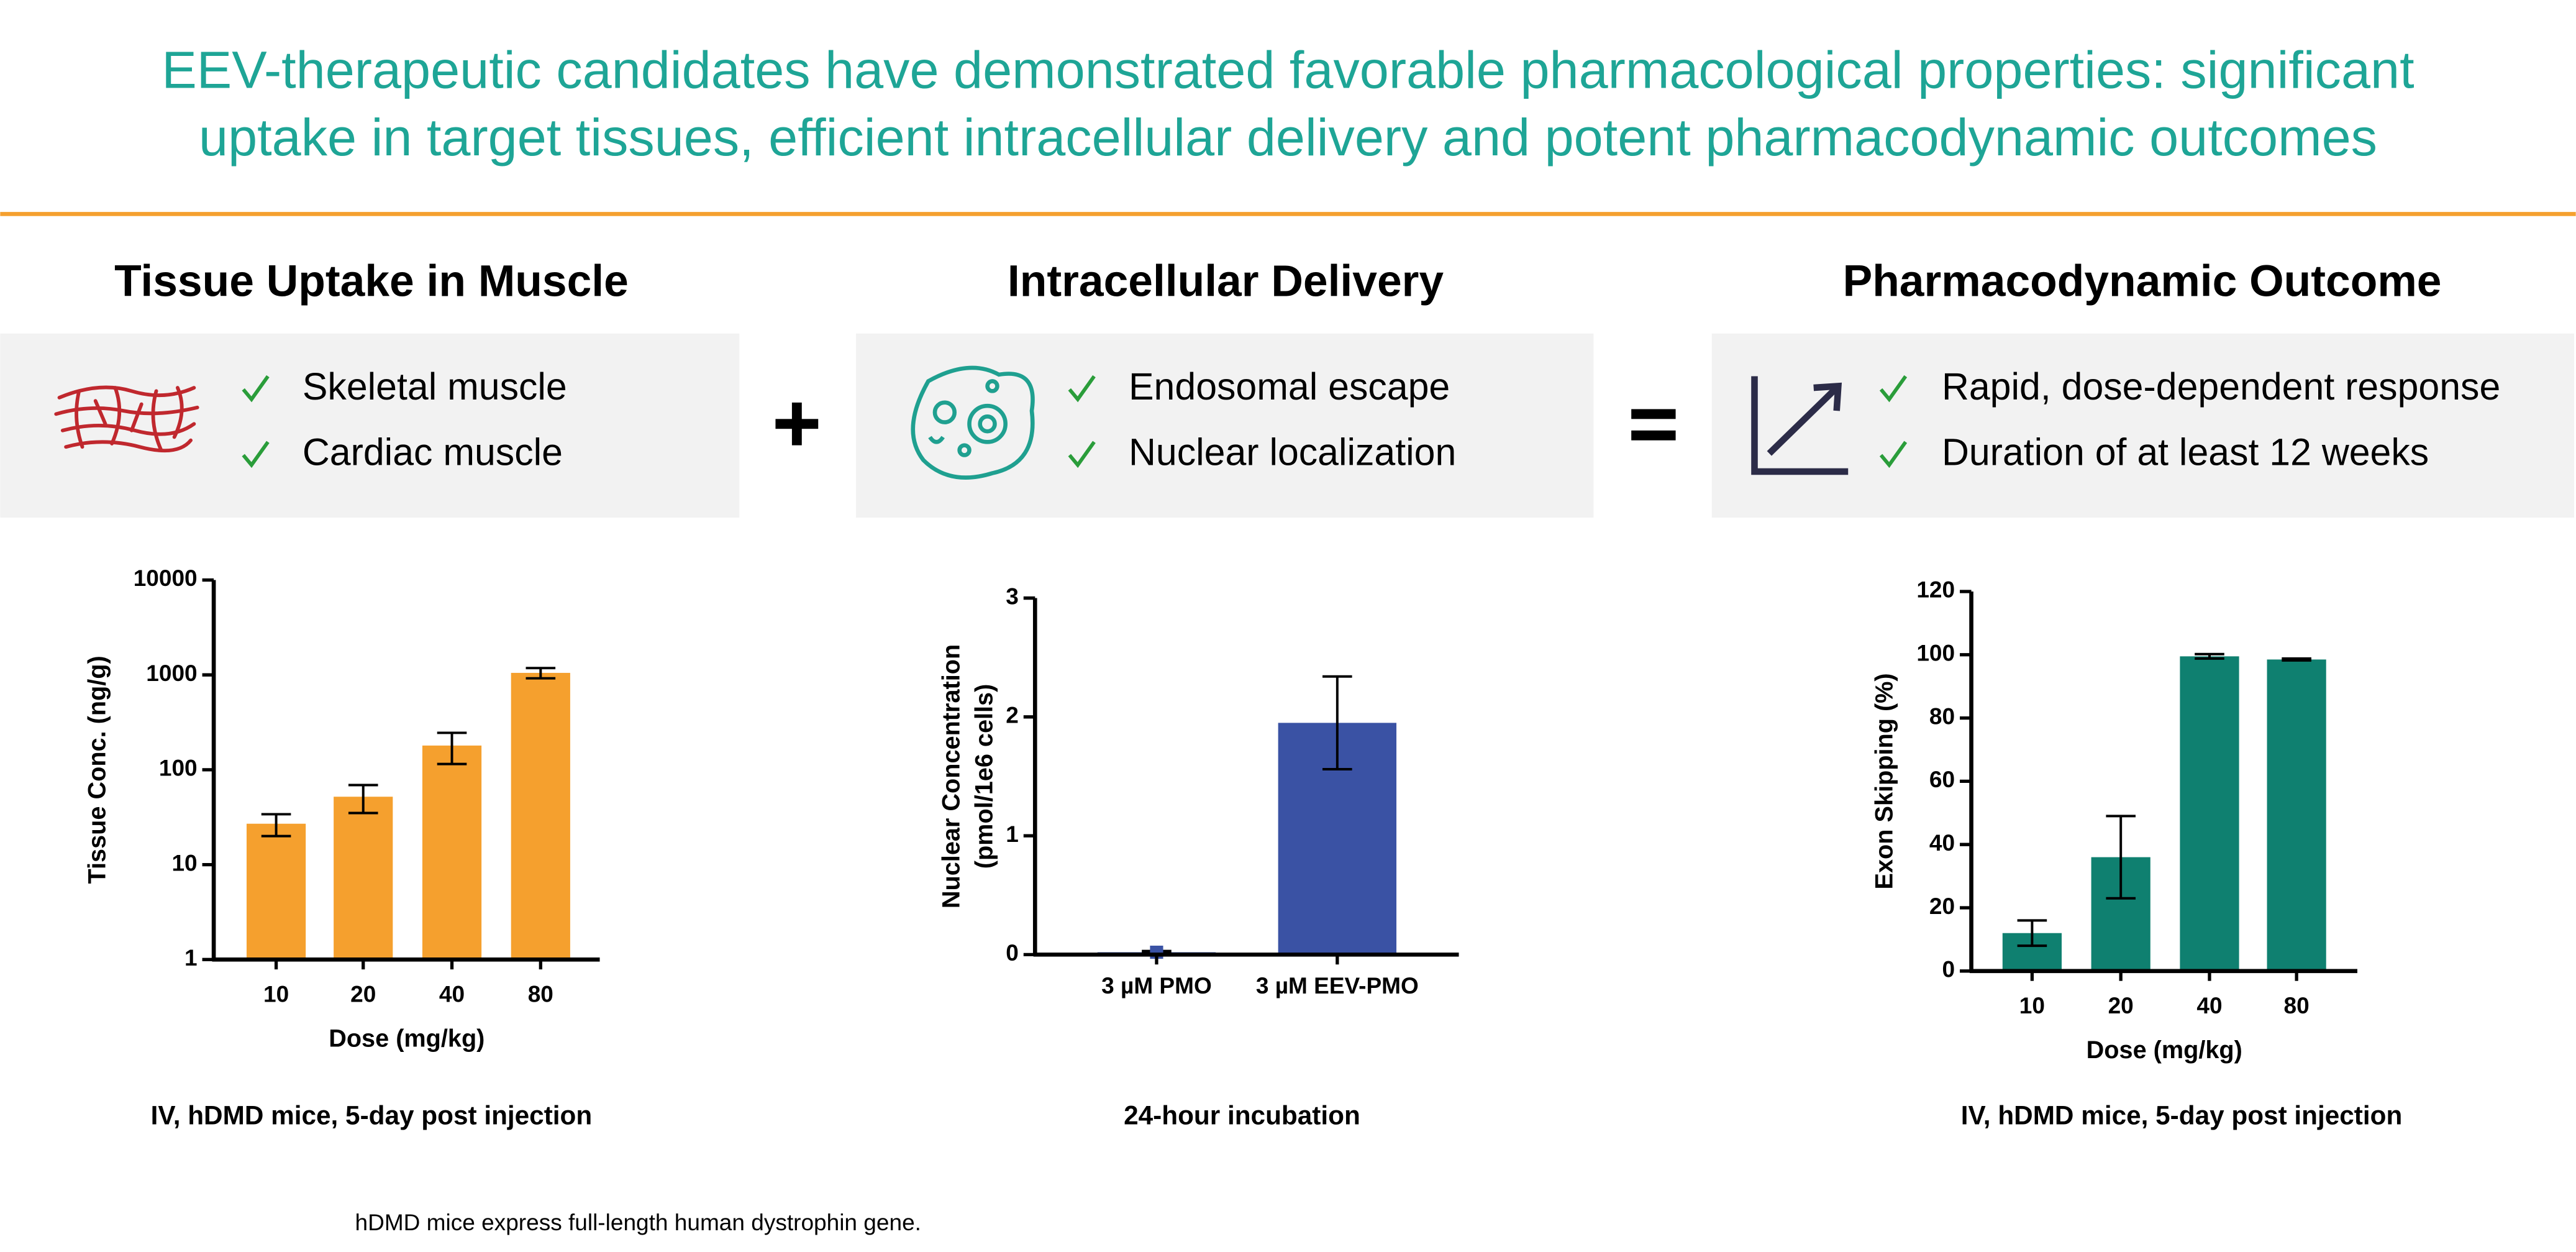  What do you see at coordinates (1012, 596) in the screenshot?
I see `y-tick-label: 3` at bounding box center [1012, 596].